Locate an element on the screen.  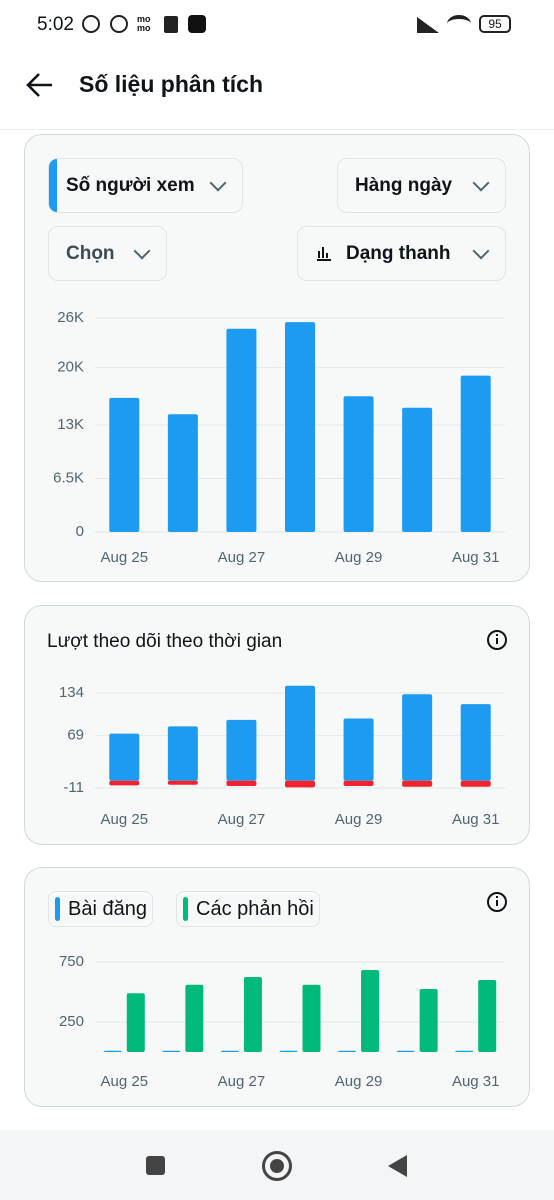
select-dropdown: Chọn is located at coordinates (107, 253).